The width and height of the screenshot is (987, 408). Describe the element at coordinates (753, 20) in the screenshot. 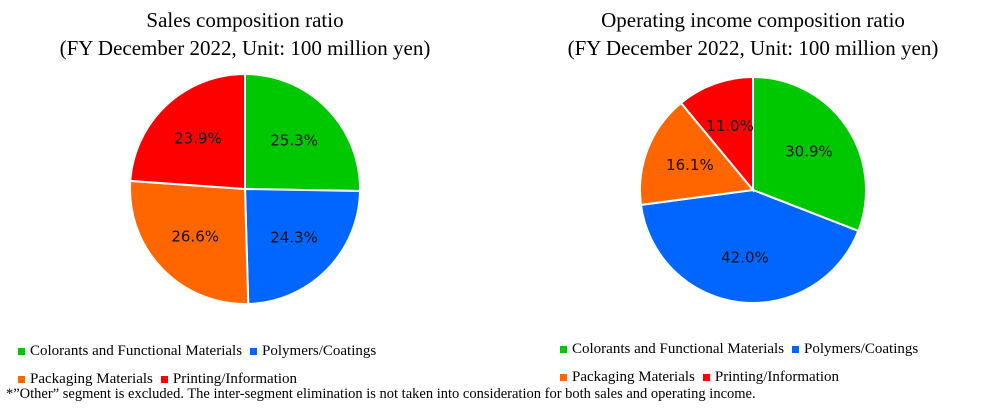

I see `title-line-1: Operating income composition ratio` at that location.